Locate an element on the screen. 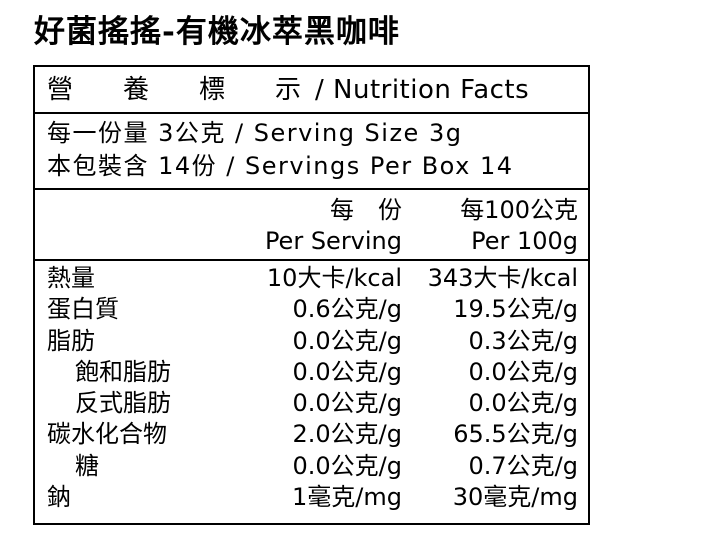 This screenshot has width=716, height=550. table-row: 飽和脂肪 0.0公克/g 0.0公克/g is located at coordinates (311, 372).